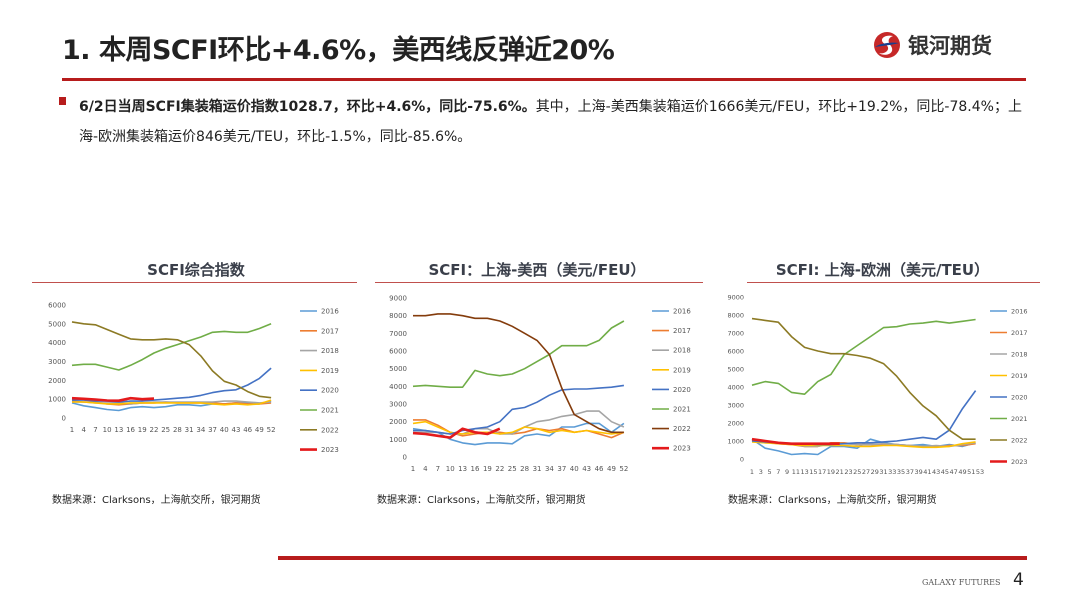 The width and height of the screenshot is (1080, 608). I want to click on y-tick-label: 6000, so click(398, 352).